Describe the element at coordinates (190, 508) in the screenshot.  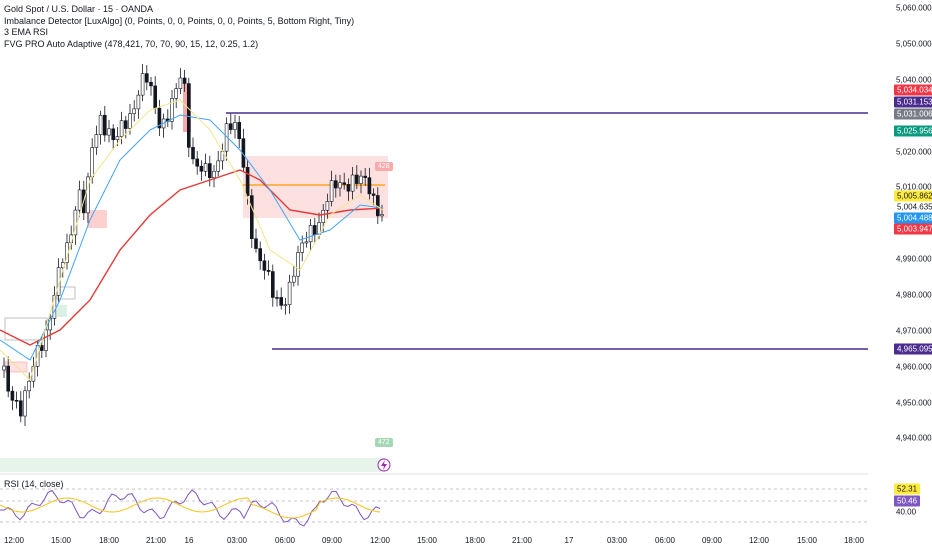
I see `rsi-line` at that location.